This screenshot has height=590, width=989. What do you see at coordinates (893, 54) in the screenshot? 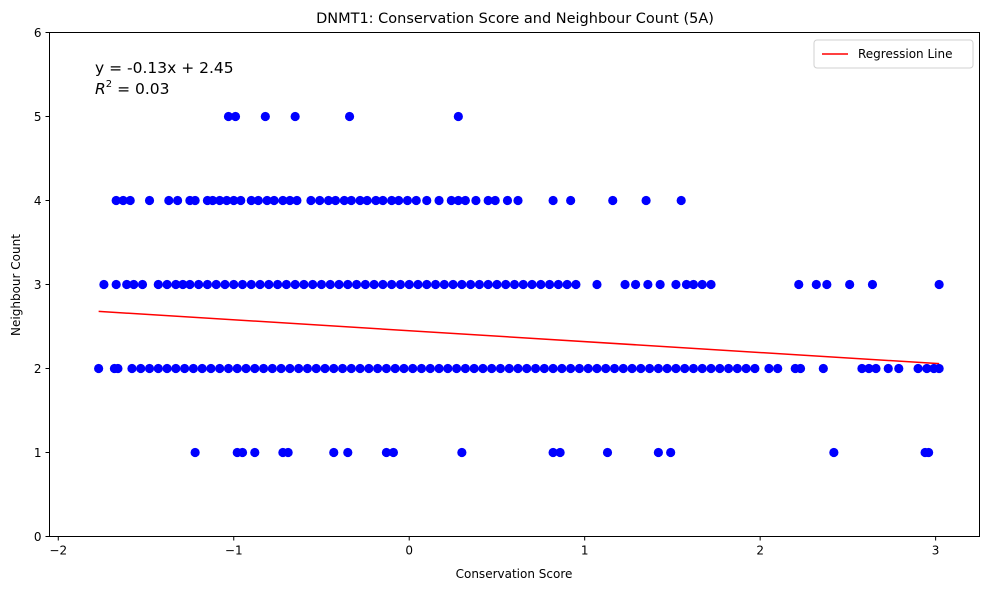
I see `legend: Regression Line` at bounding box center [893, 54].